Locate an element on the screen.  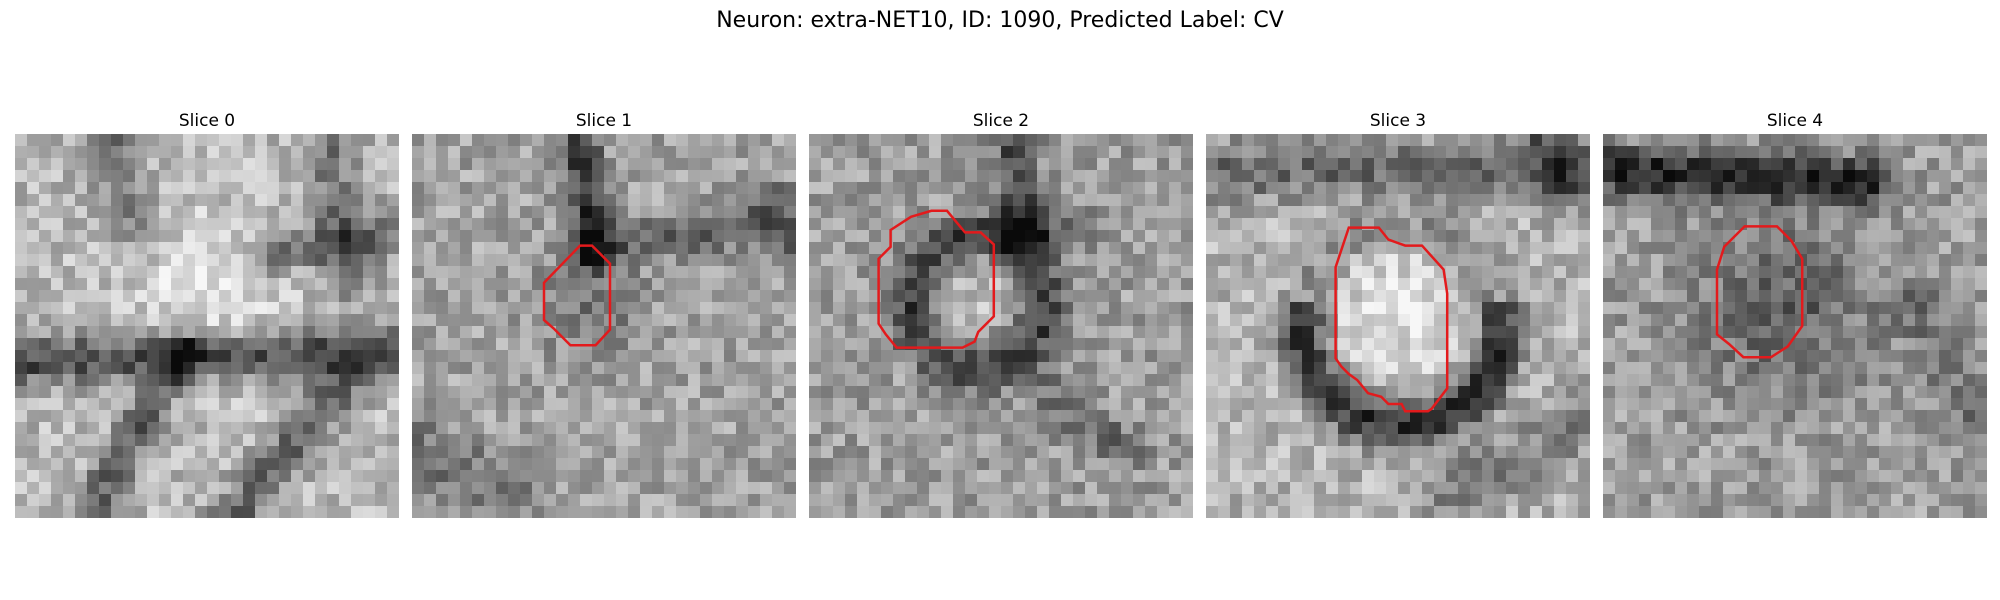
slice-title: Slice 0 is located at coordinates (207, 121).